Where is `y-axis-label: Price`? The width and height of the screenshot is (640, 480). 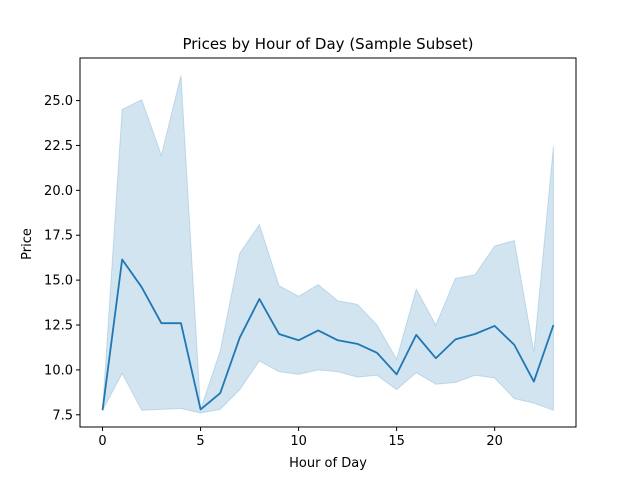
y-axis-label: Price is located at coordinates (27, 244).